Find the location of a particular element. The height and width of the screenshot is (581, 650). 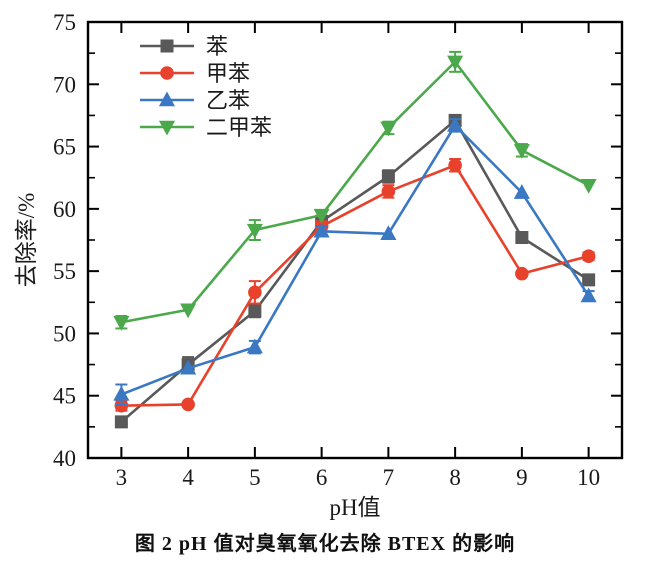

figure-caption: 图 2 pH 值对臭氧氧化去除 BTEX 的影响 is located at coordinates (325, 544).